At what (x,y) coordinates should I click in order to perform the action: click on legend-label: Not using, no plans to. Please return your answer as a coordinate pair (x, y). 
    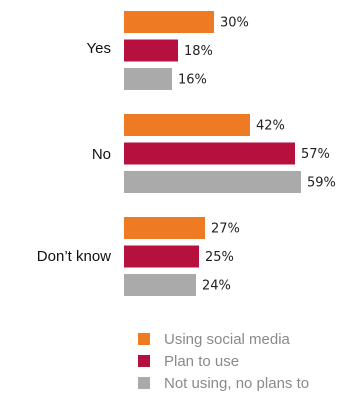
    Looking at the image, I should click on (237, 383).